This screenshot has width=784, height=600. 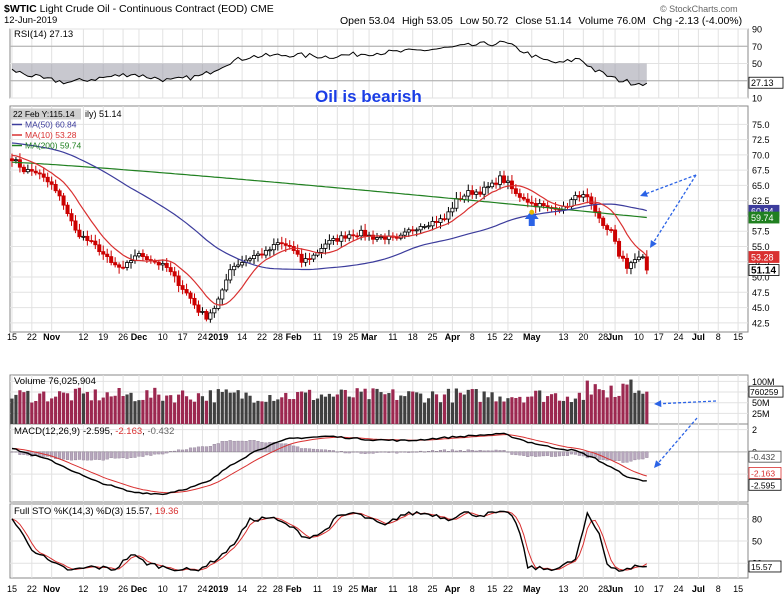 I want to click on x-tick-label: 15, so click(x=12, y=589).